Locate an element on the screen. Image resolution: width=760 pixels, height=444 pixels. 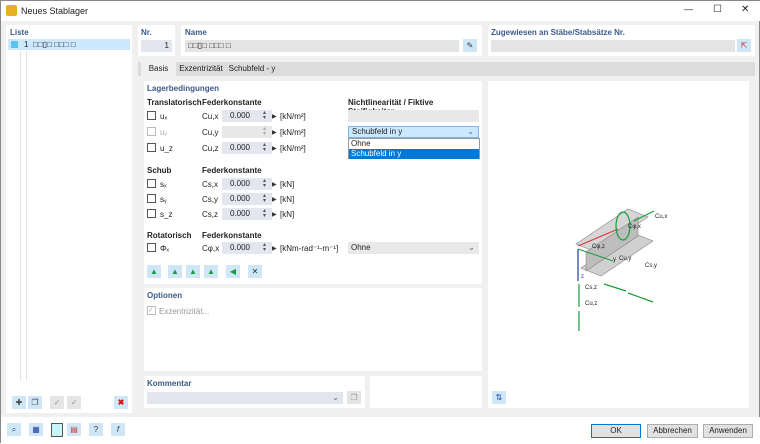
nonlinear-ux-dropdown is located at coordinates (413, 116).